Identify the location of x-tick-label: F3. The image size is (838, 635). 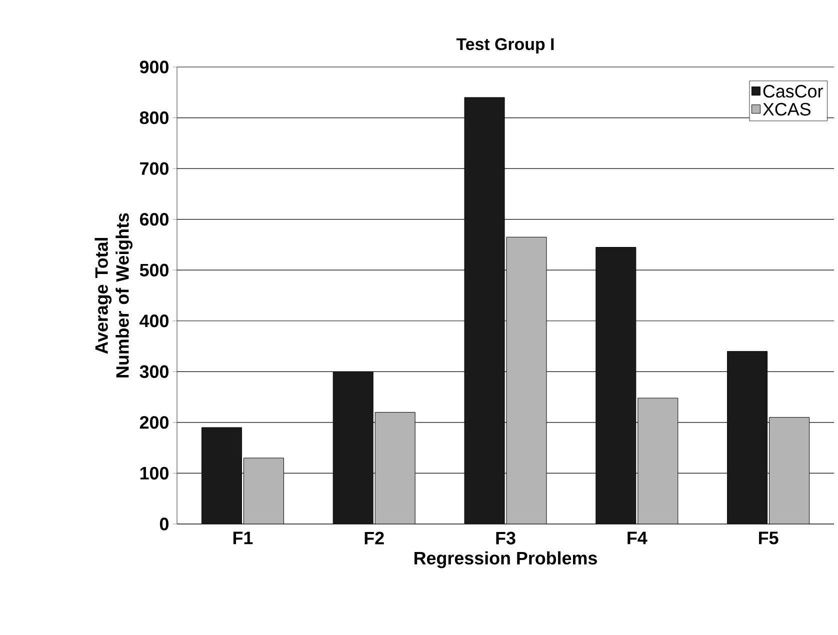
(506, 538).